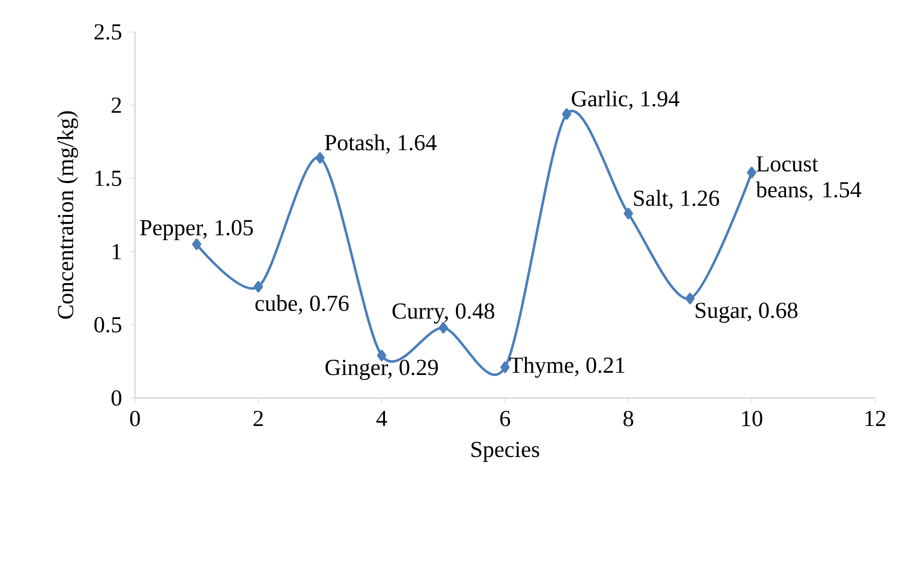 The image size is (914, 571). I want to click on x-tick-label: 4, so click(382, 418).